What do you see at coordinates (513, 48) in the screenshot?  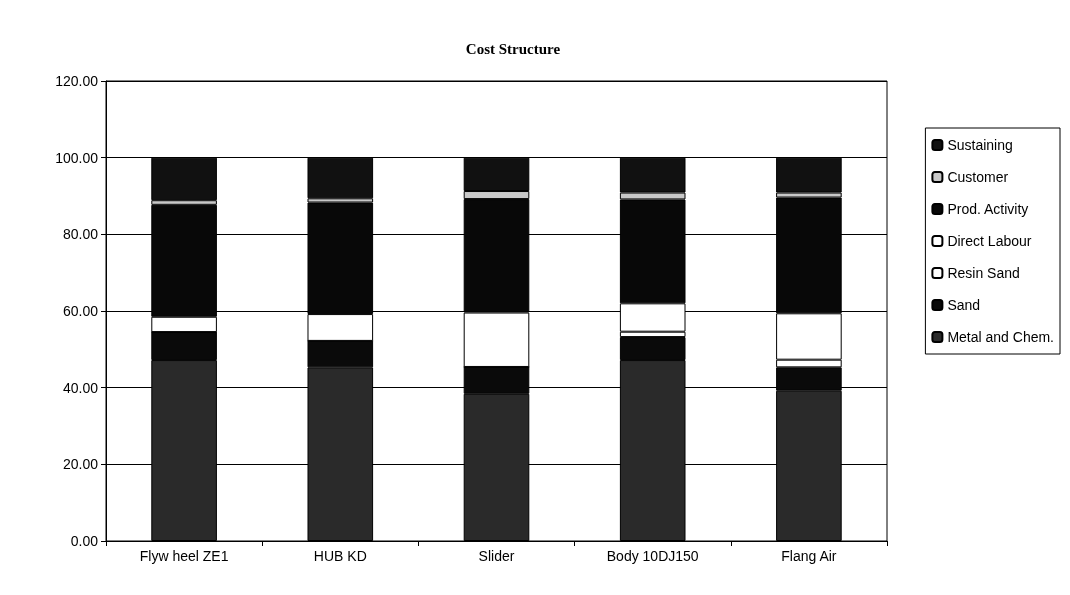 I see `chart-title: Cost Structure` at bounding box center [513, 48].